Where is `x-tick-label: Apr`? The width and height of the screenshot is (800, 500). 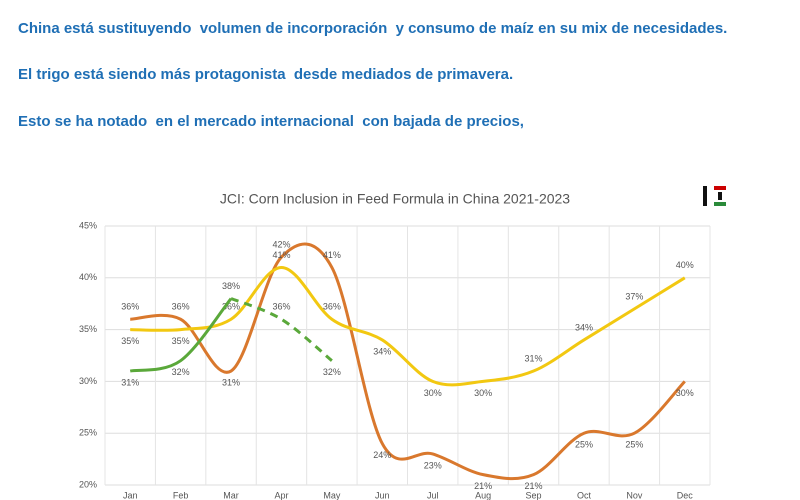
x-tick-label: Apr is located at coordinates (281, 495).